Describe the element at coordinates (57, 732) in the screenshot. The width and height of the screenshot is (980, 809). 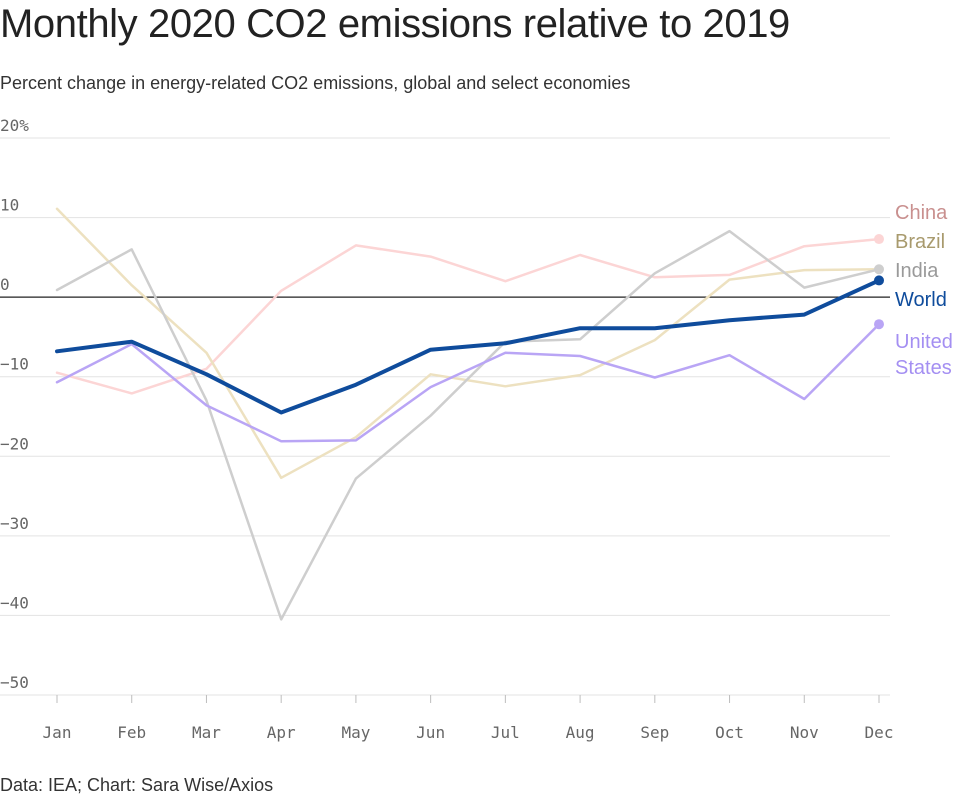
I see `x-tick-label: Jan` at that location.